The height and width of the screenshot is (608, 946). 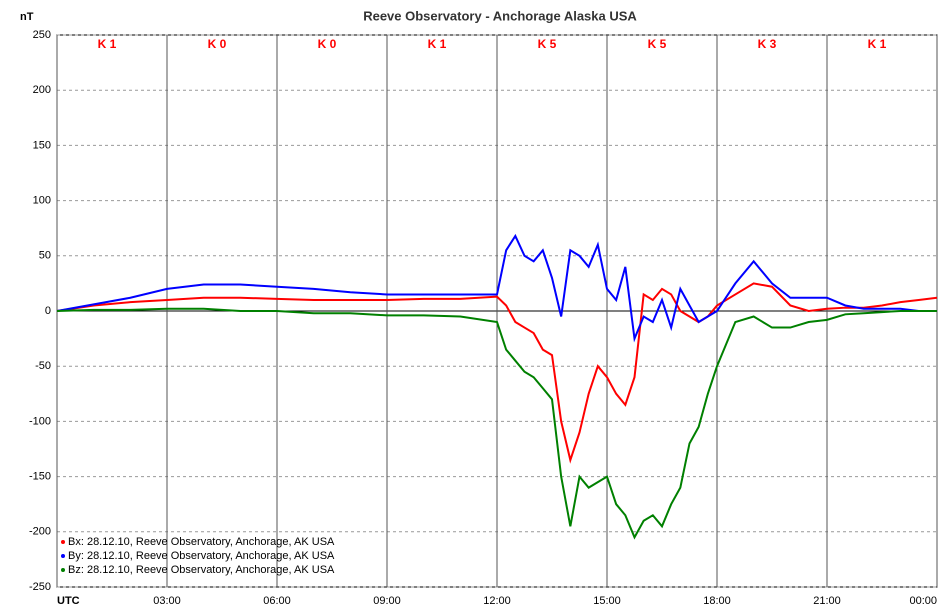 I want to click on y-tick-label: -100, so click(x=40, y=421).